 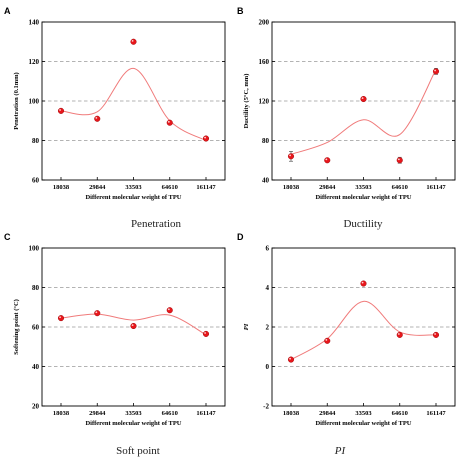 I want to click on y-tick-label: 0, so click(x=268, y=367).